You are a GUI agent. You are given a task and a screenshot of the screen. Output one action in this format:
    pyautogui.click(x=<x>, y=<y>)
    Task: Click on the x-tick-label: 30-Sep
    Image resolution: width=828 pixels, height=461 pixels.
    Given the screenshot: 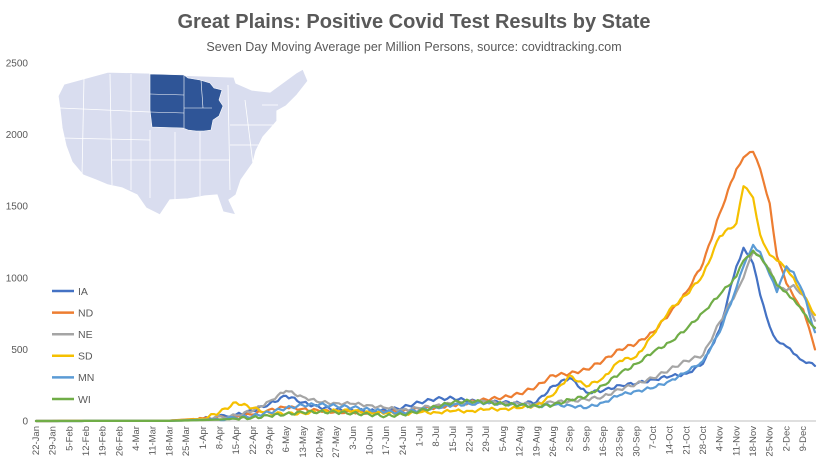 What is the action you would take?
    pyautogui.click(x=636, y=441)
    